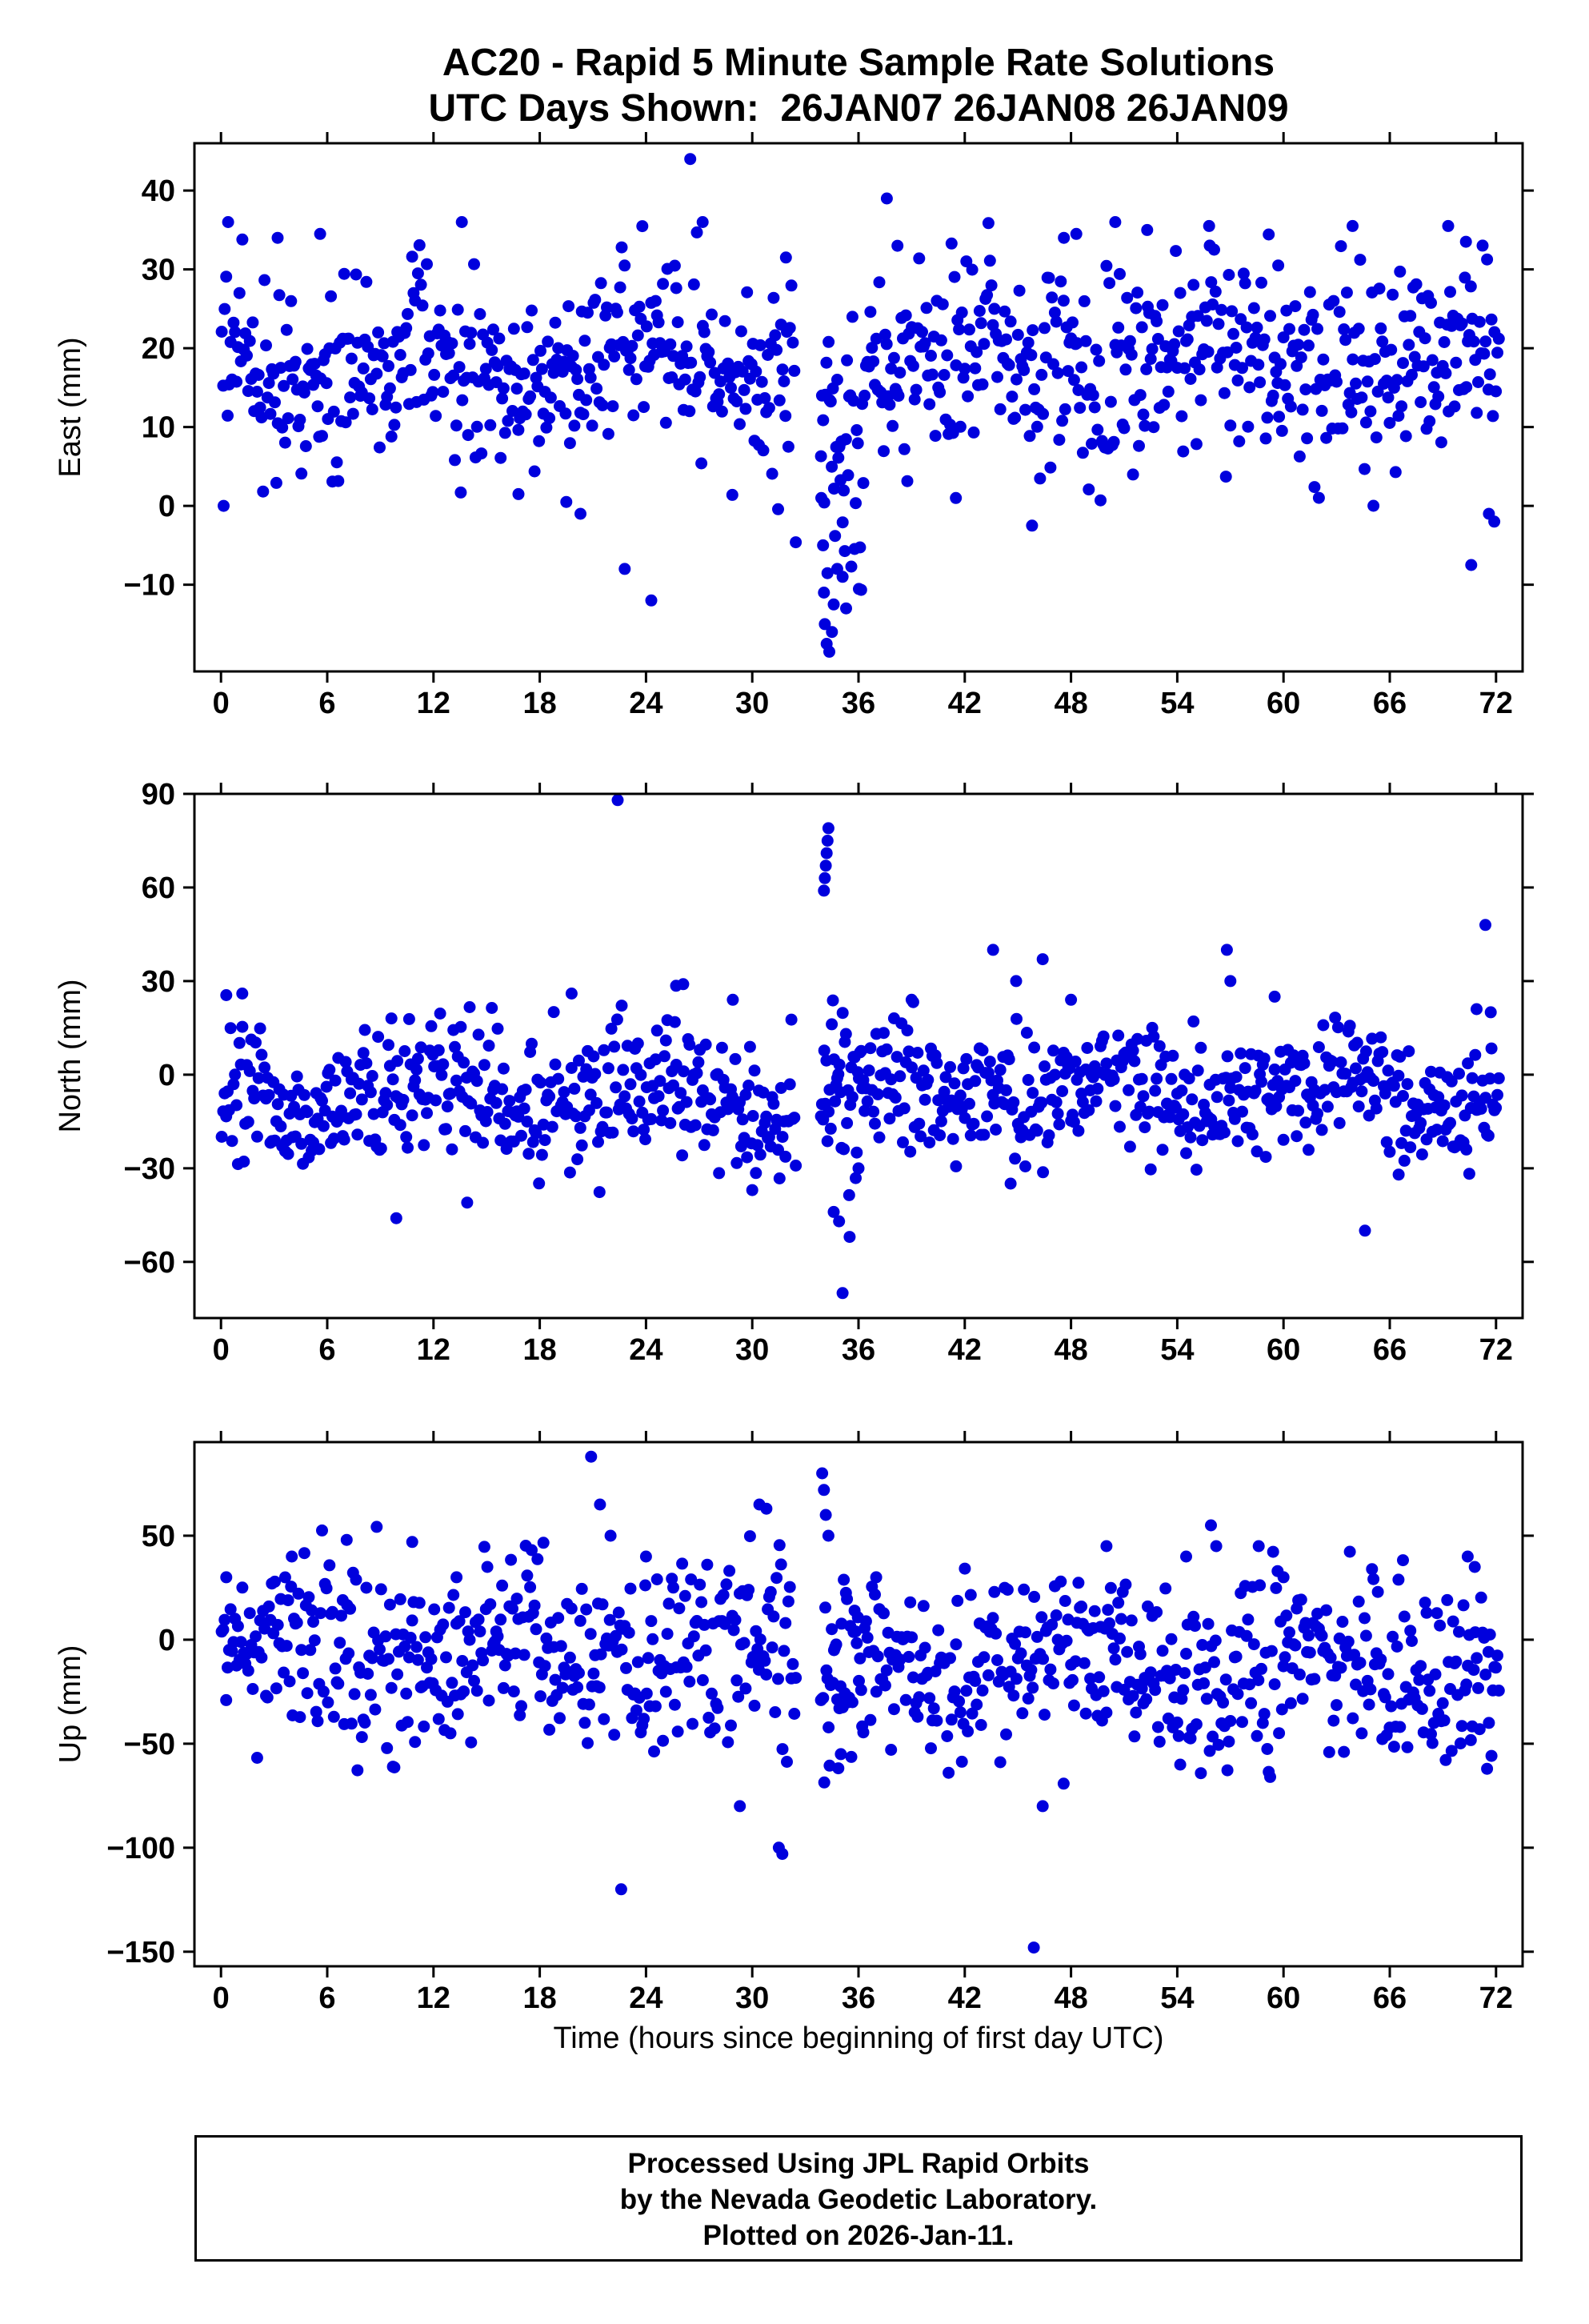 The height and width of the screenshot is (2324, 1589). What do you see at coordinates (70, 1055) in the screenshot?
I see `y-axis-label: North (mm)` at bounding box center [70, 1055].